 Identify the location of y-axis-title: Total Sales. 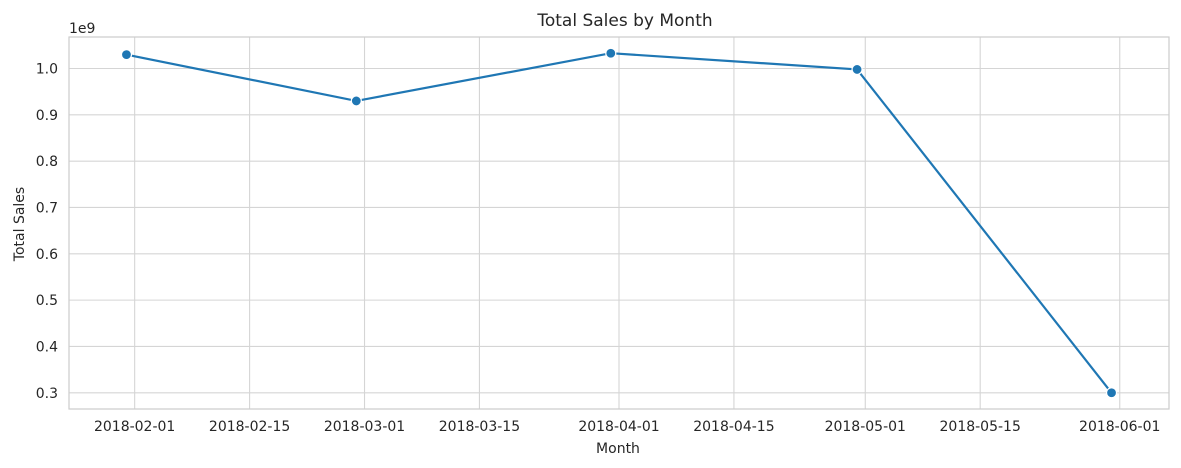
(20, 224).